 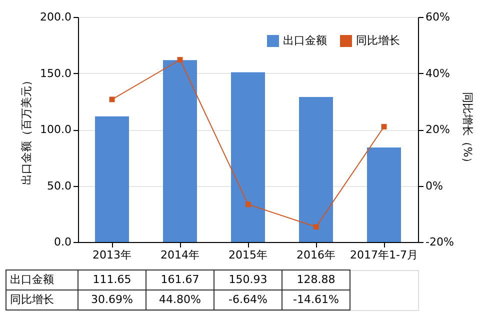 I want to click on y2-tick-label: 0%, so click(x=434, y=185).